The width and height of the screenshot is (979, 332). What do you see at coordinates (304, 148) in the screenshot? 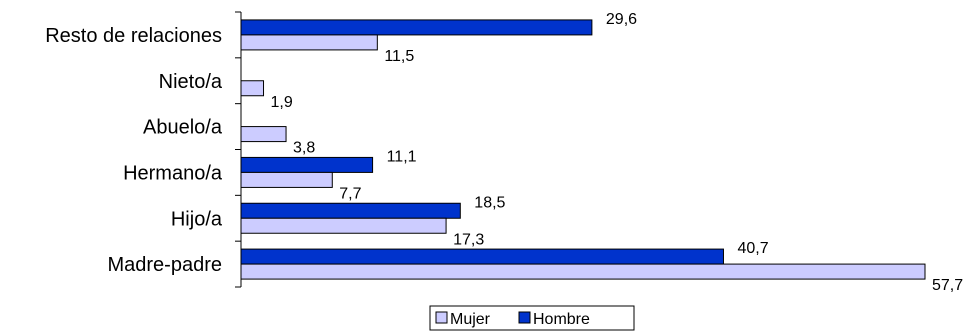
I see `data-label-mujer: 3,8` at bounding box center [304, 148].